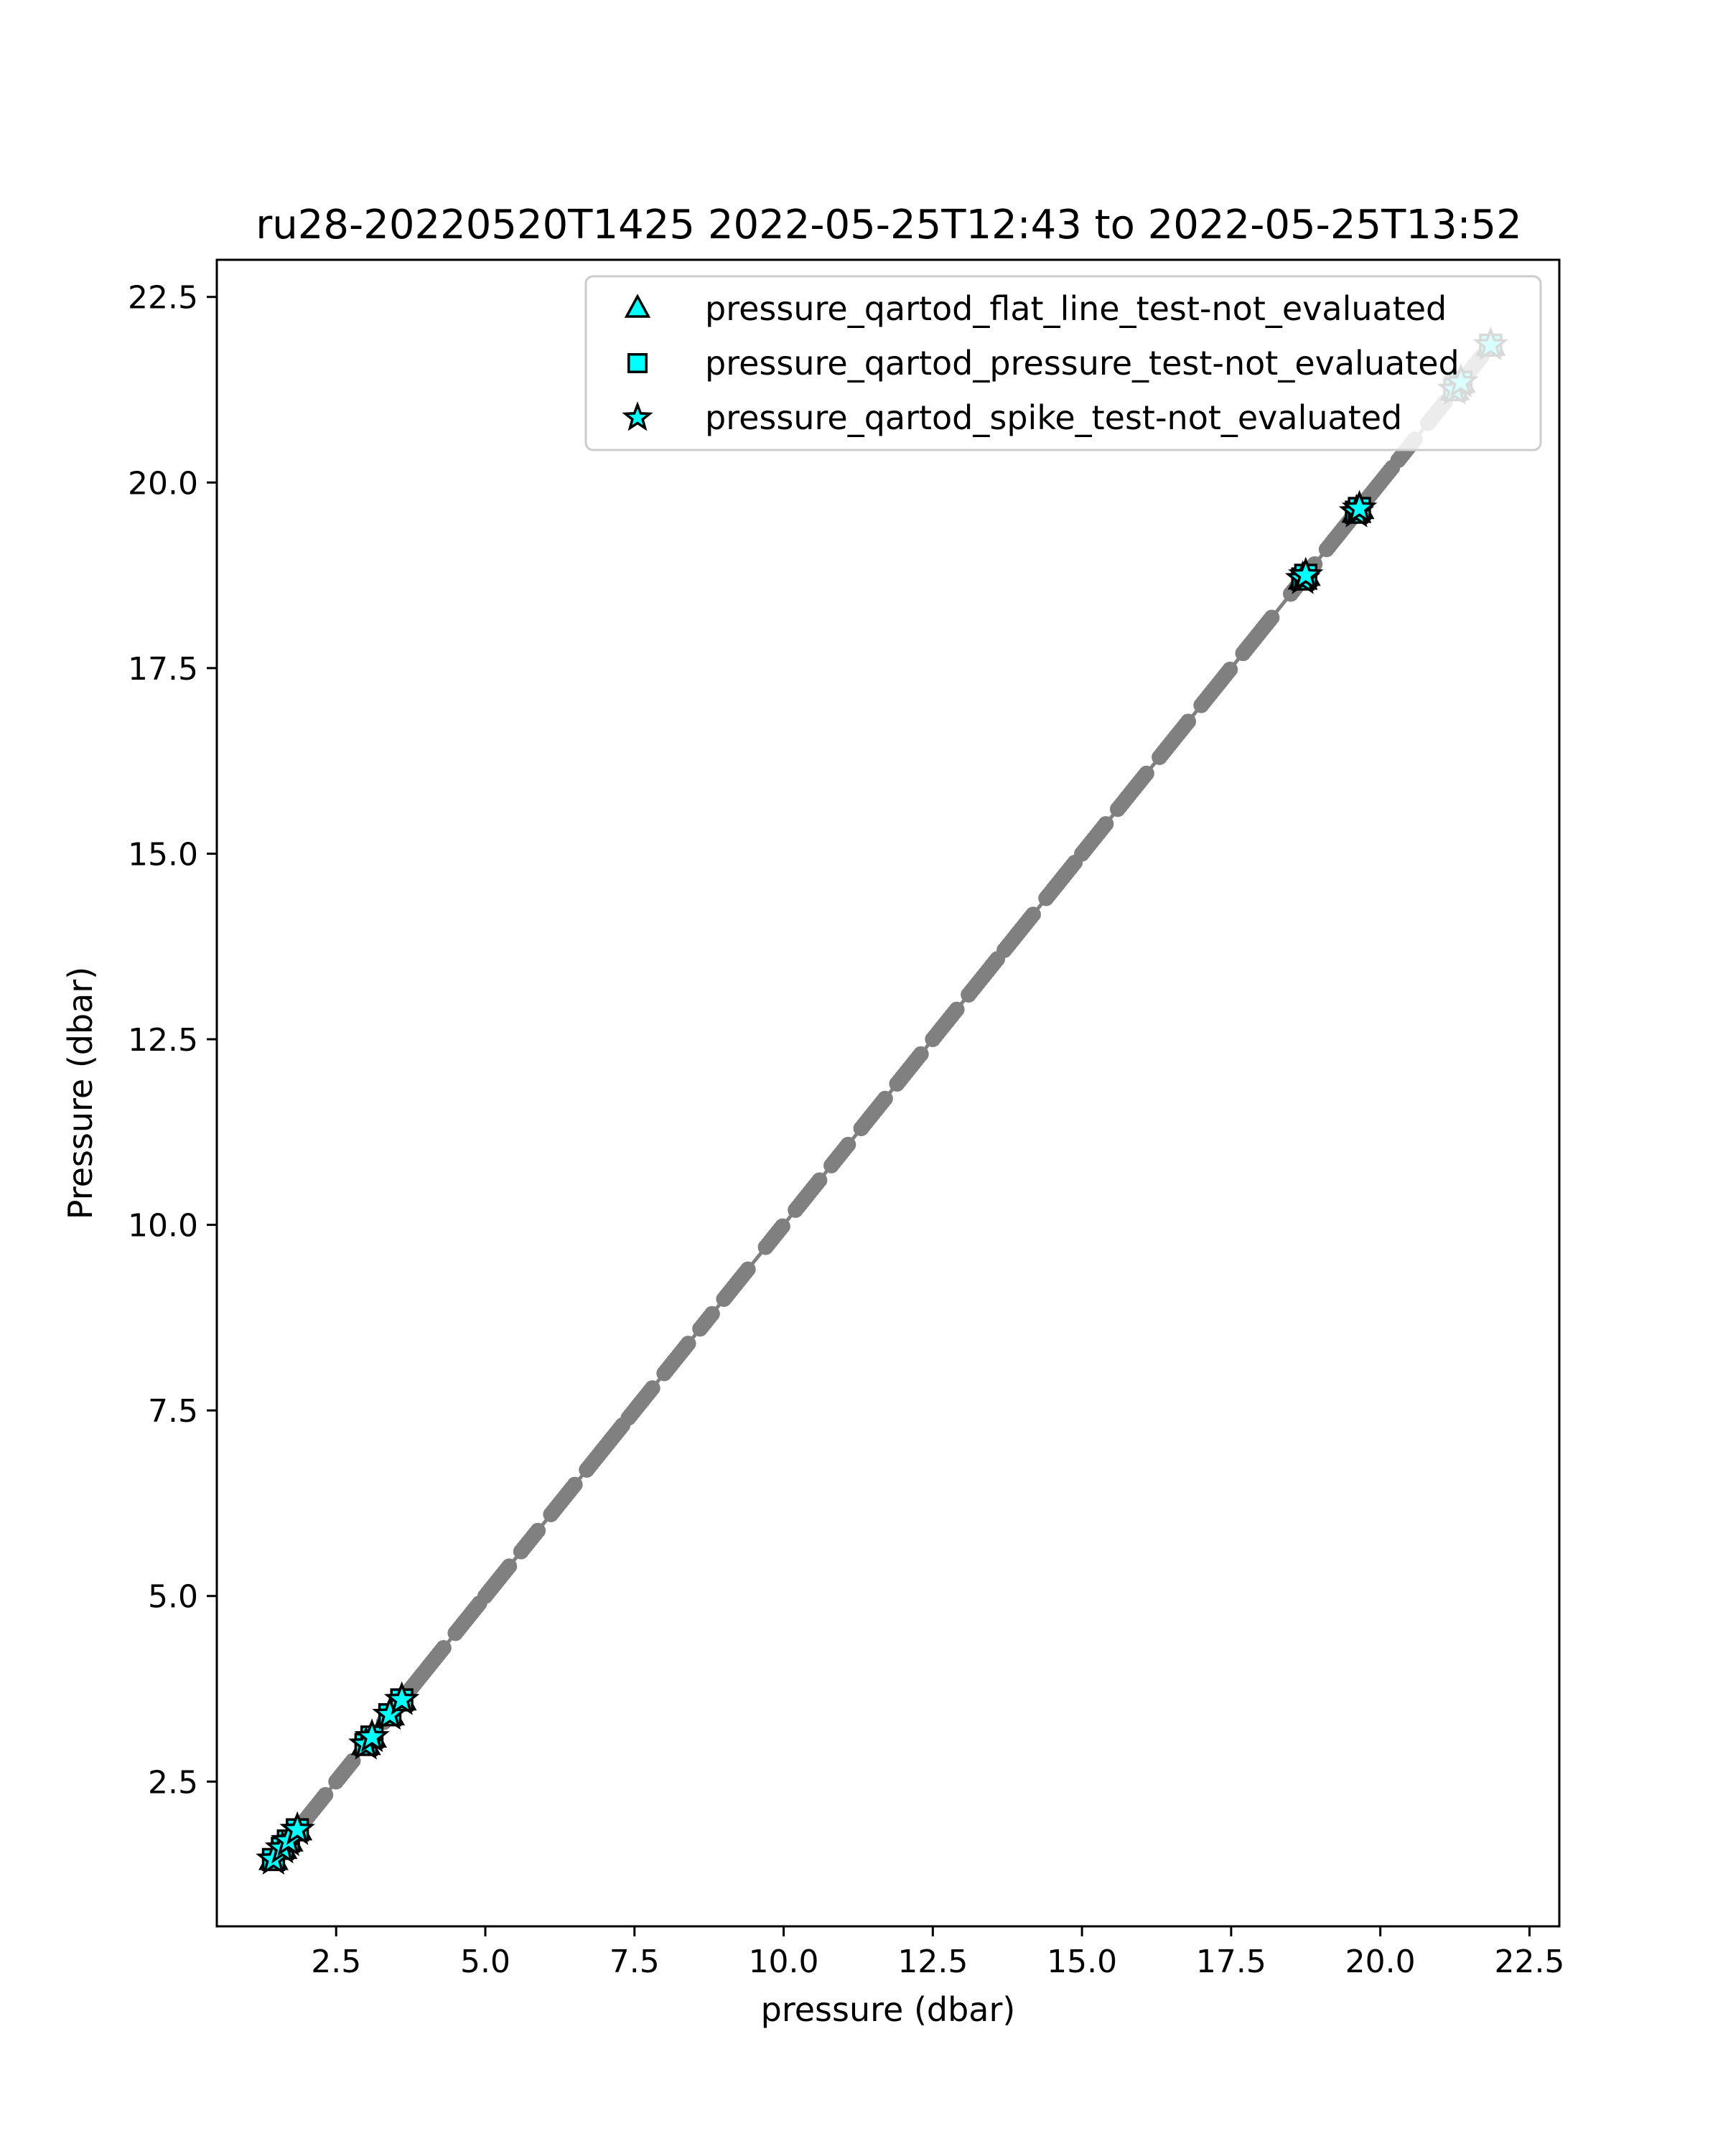 The height and width of the screenshot is (2156, 1723). Describe the element at coordinates (163, 1226) in the screenshot. I see `y-tick-label: 10.0` at that location.